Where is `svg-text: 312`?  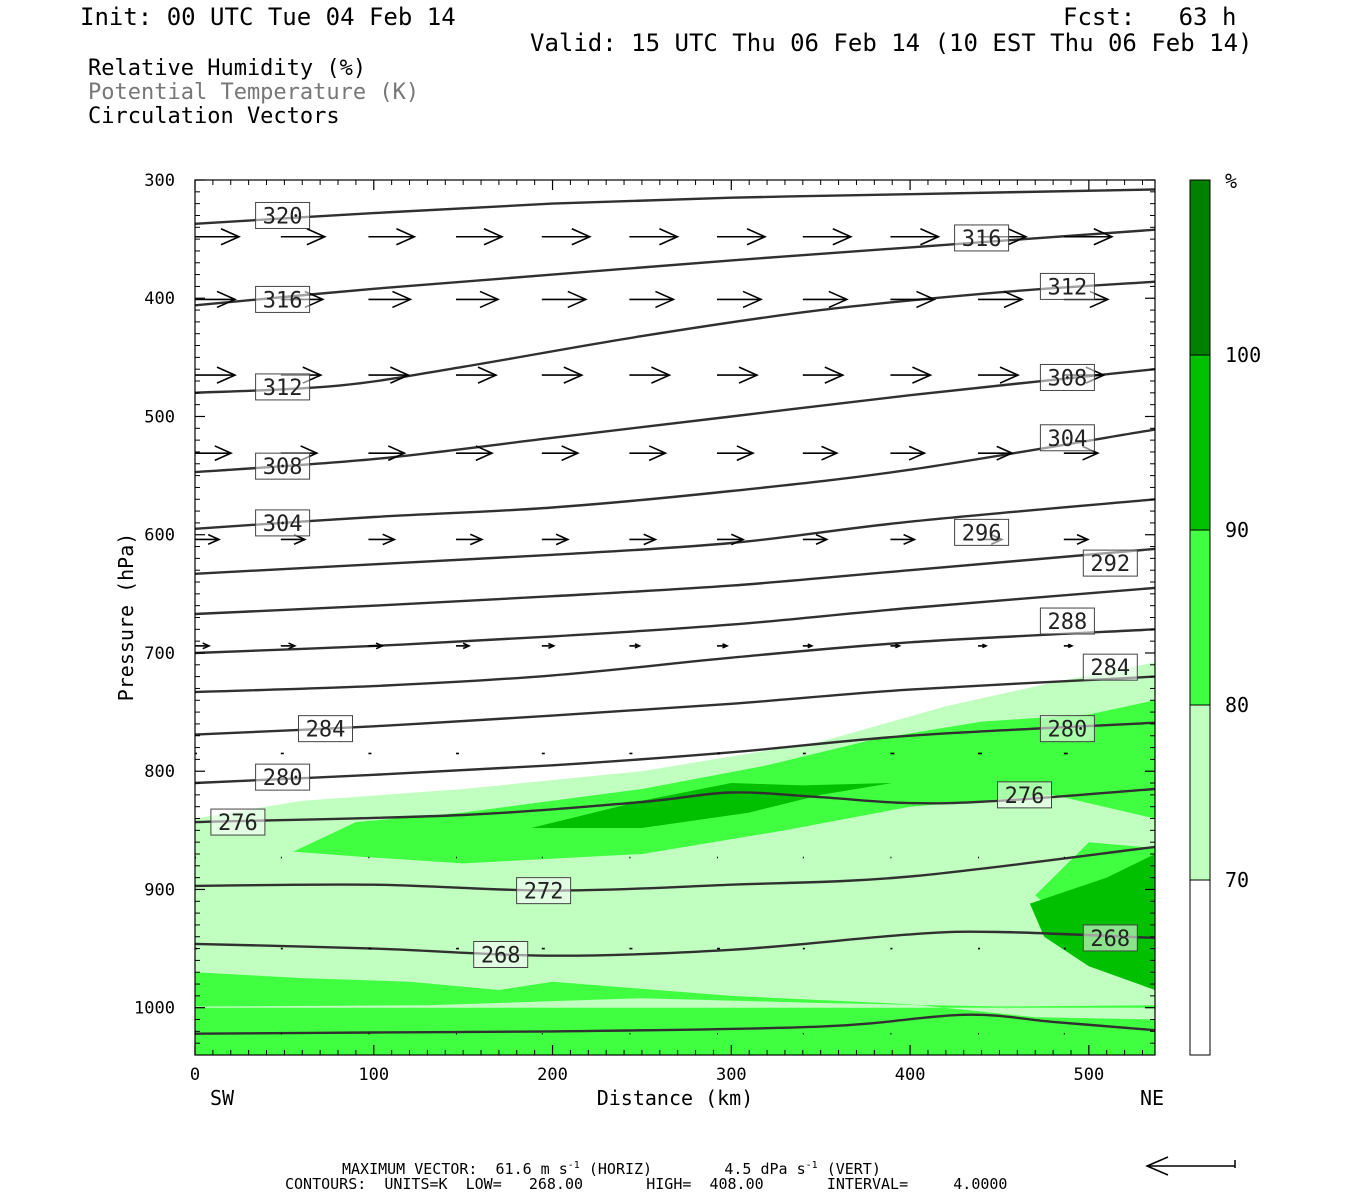
svg-text: 312 is located at coordinates (283, 388).